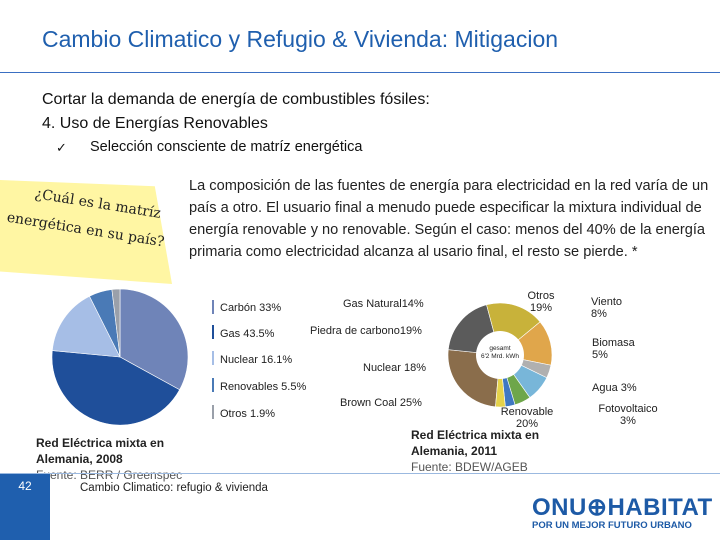 The image size is (720, 540). Describe the element at coordinates (213, 385) in the screenshot. I see `legend-swatch-renewables` at that location.